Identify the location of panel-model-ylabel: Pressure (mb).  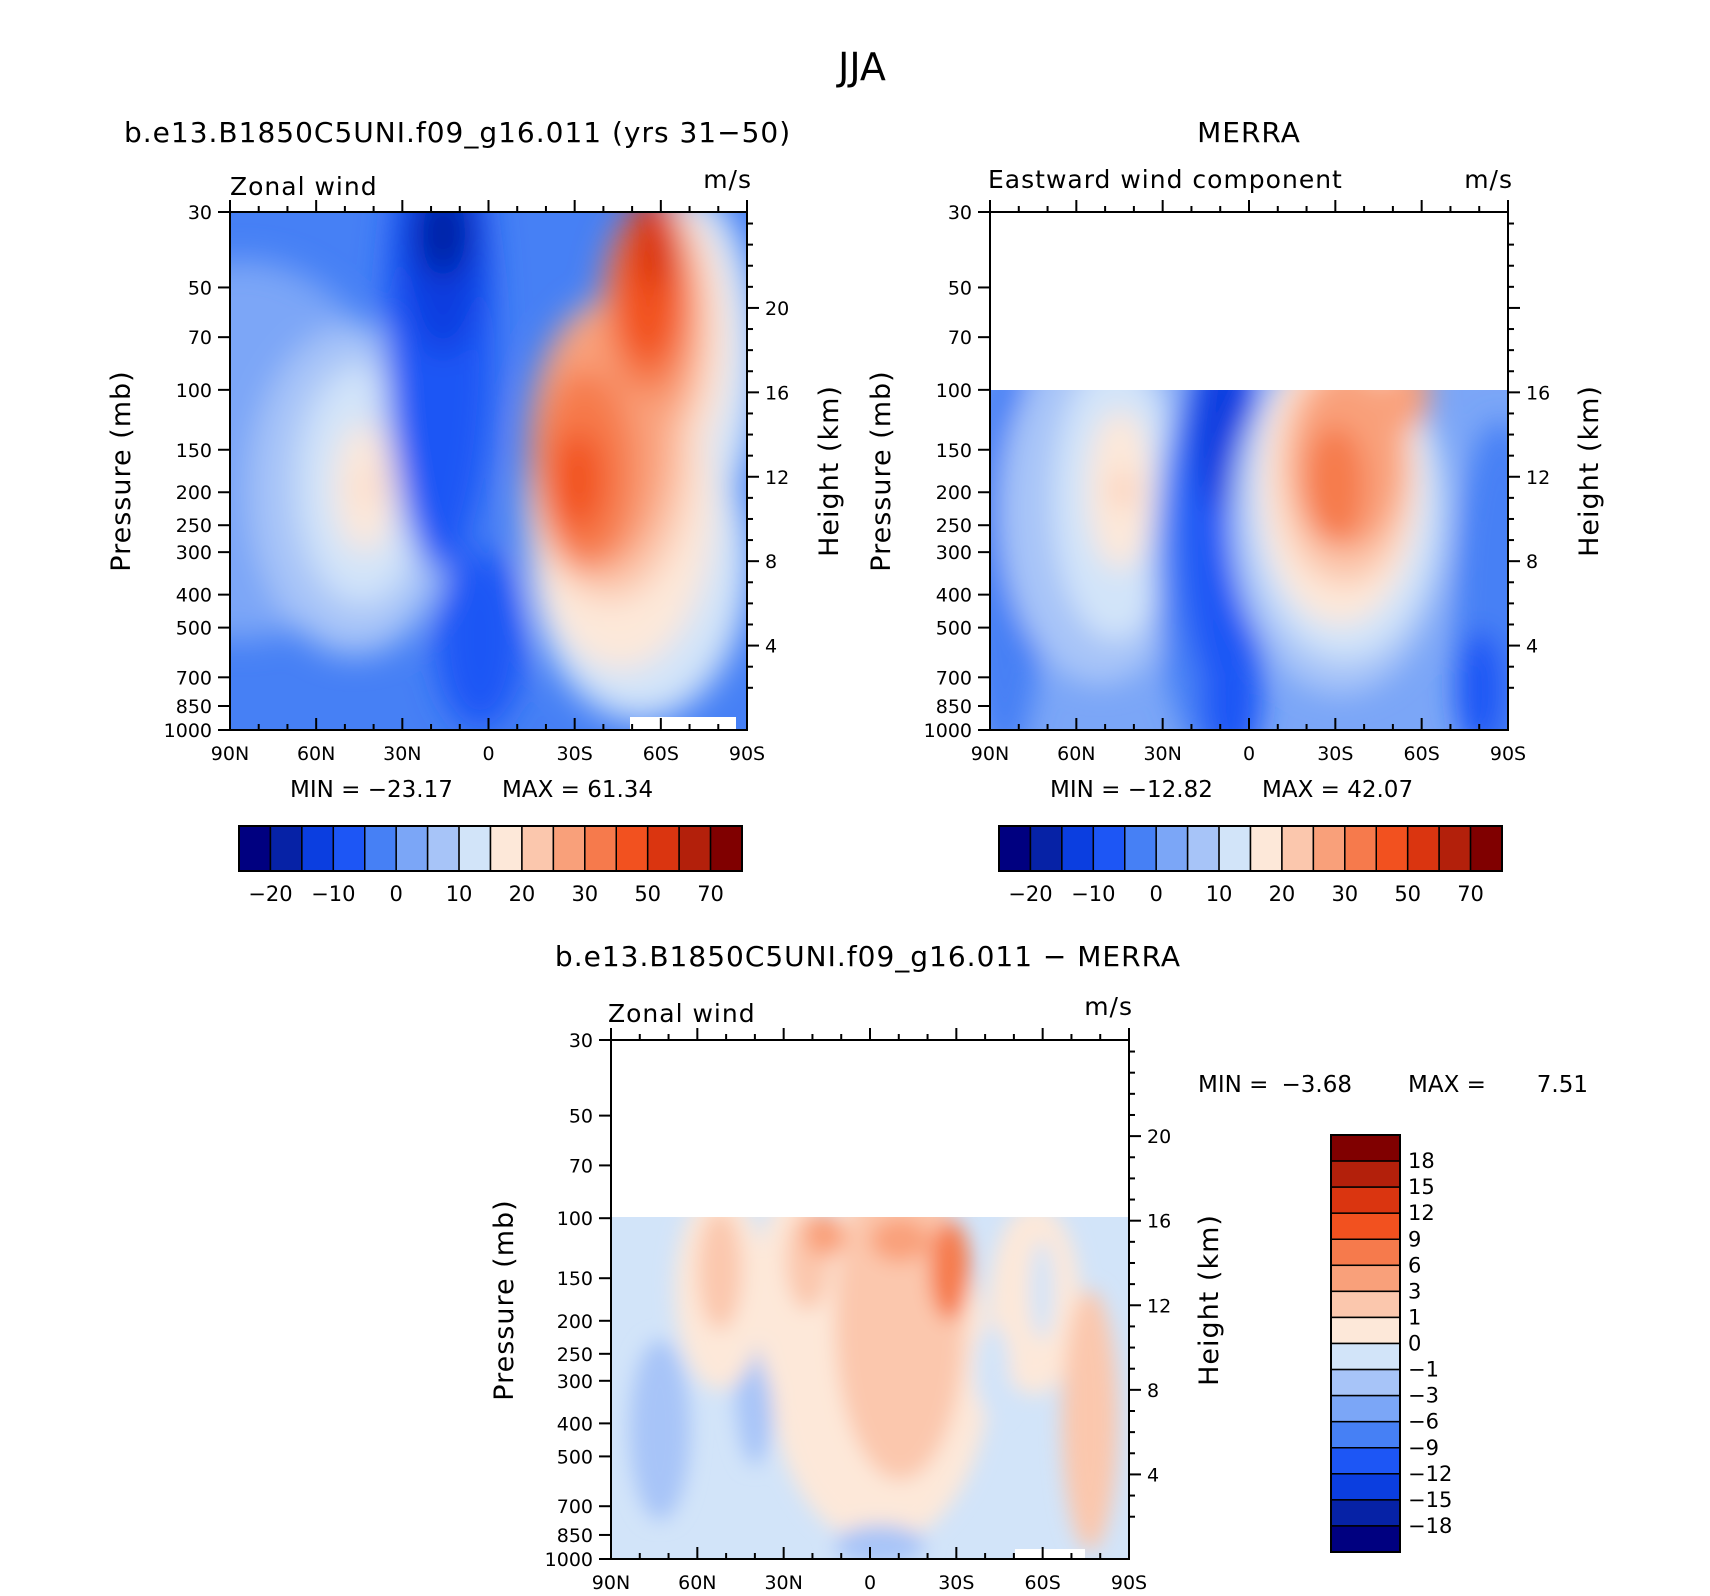
(121, 470).